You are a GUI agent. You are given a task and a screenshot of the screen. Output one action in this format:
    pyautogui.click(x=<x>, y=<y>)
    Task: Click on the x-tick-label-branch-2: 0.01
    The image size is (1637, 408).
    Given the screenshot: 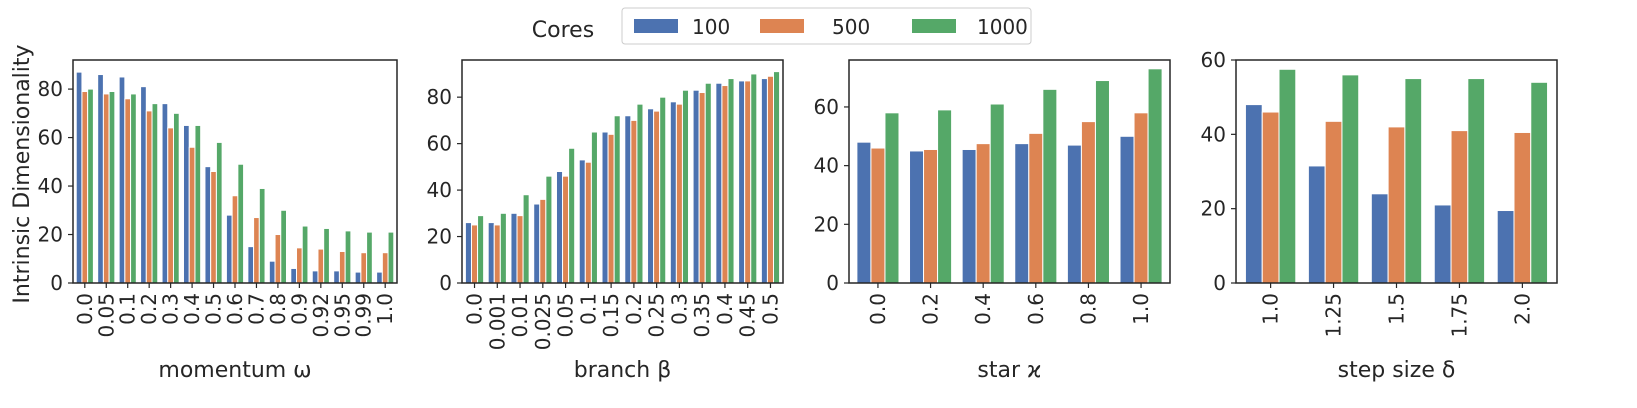 What is the action you would take?
    pyautogui.click(x=520, y=315)
    